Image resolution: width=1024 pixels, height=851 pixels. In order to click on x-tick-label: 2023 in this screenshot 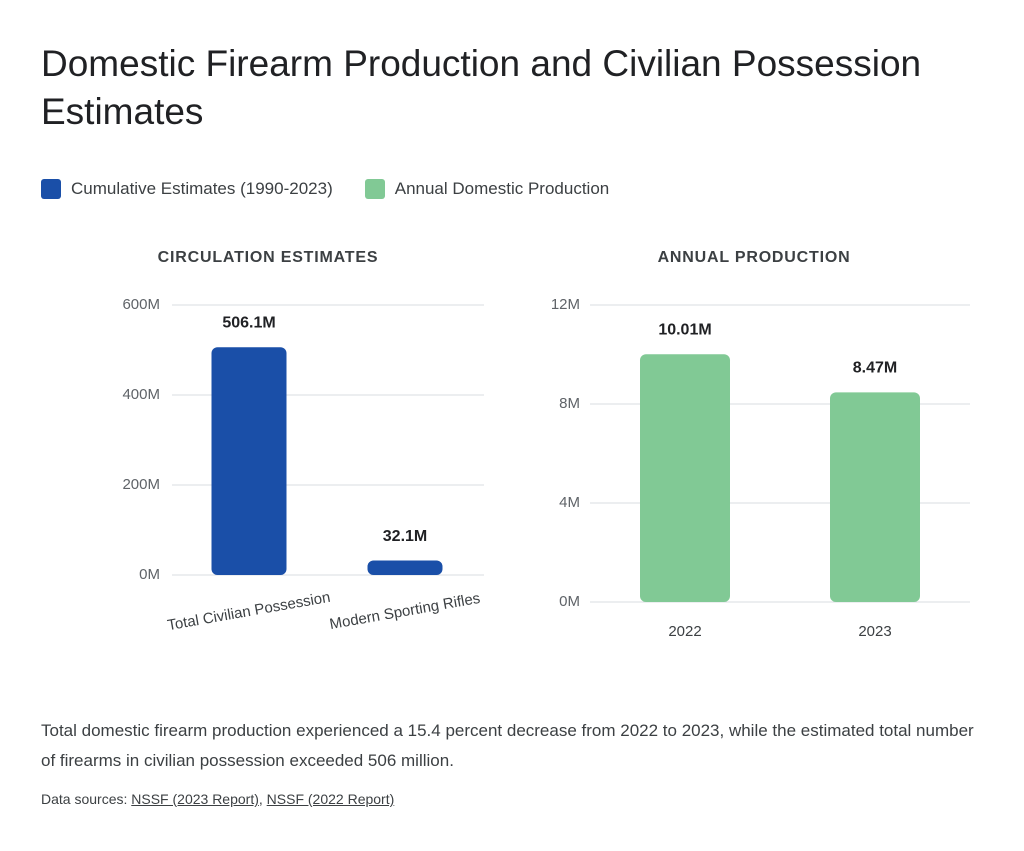, I will do `click(874, 631)`.